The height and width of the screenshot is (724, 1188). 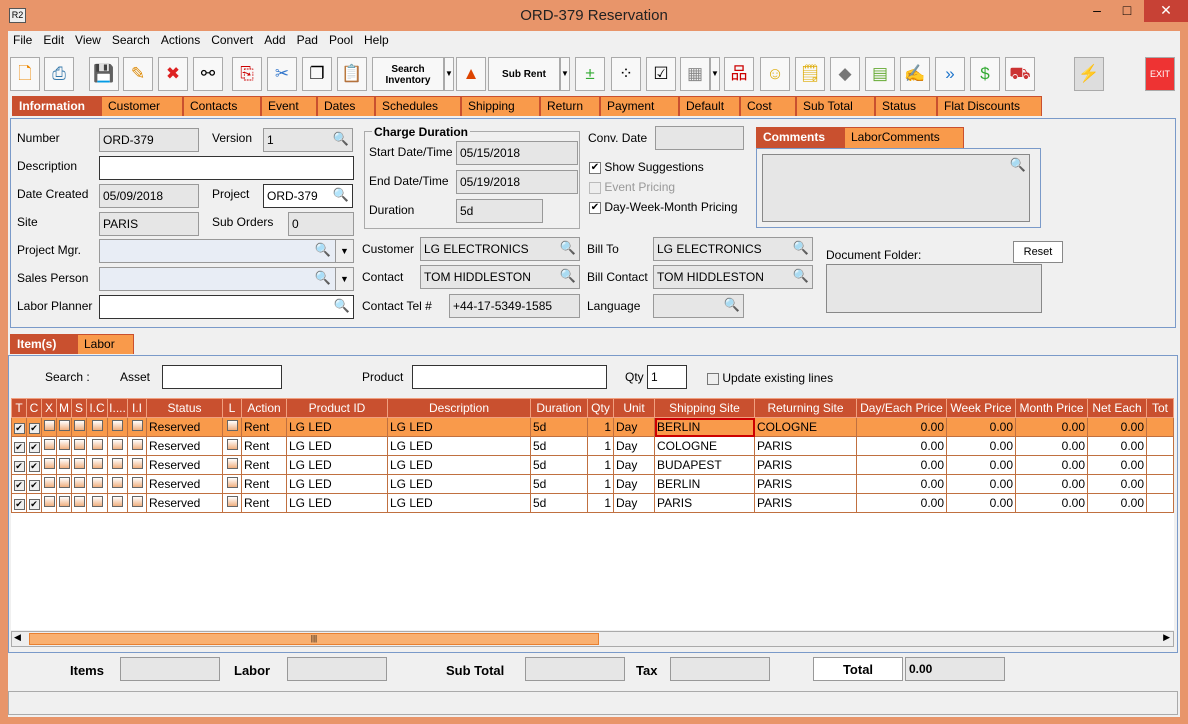 What do you see at coordinates (981, 484) in the screenshot?
I see `cell-week: 0.00` at bounding box center [981, 484].